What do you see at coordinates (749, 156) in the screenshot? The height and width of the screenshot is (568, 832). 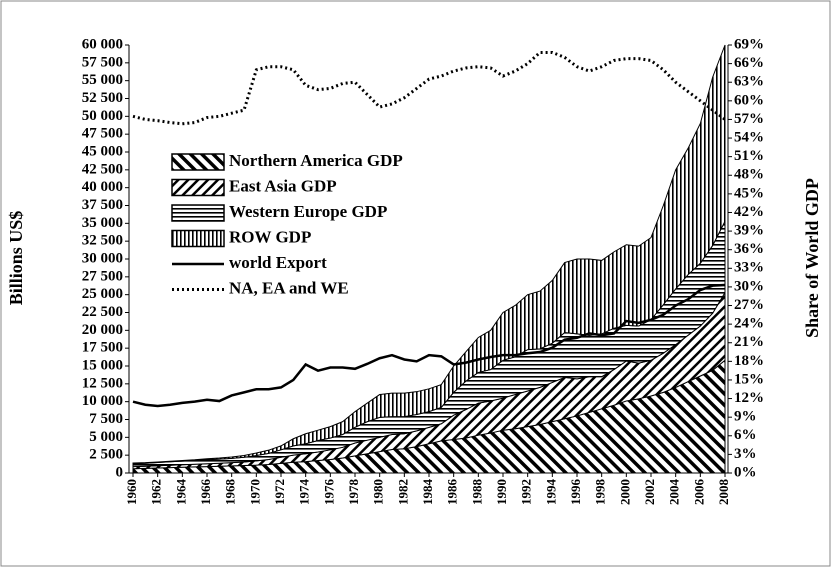 I see `y2-tick-label: 51%` at bounding box center [749, 156].